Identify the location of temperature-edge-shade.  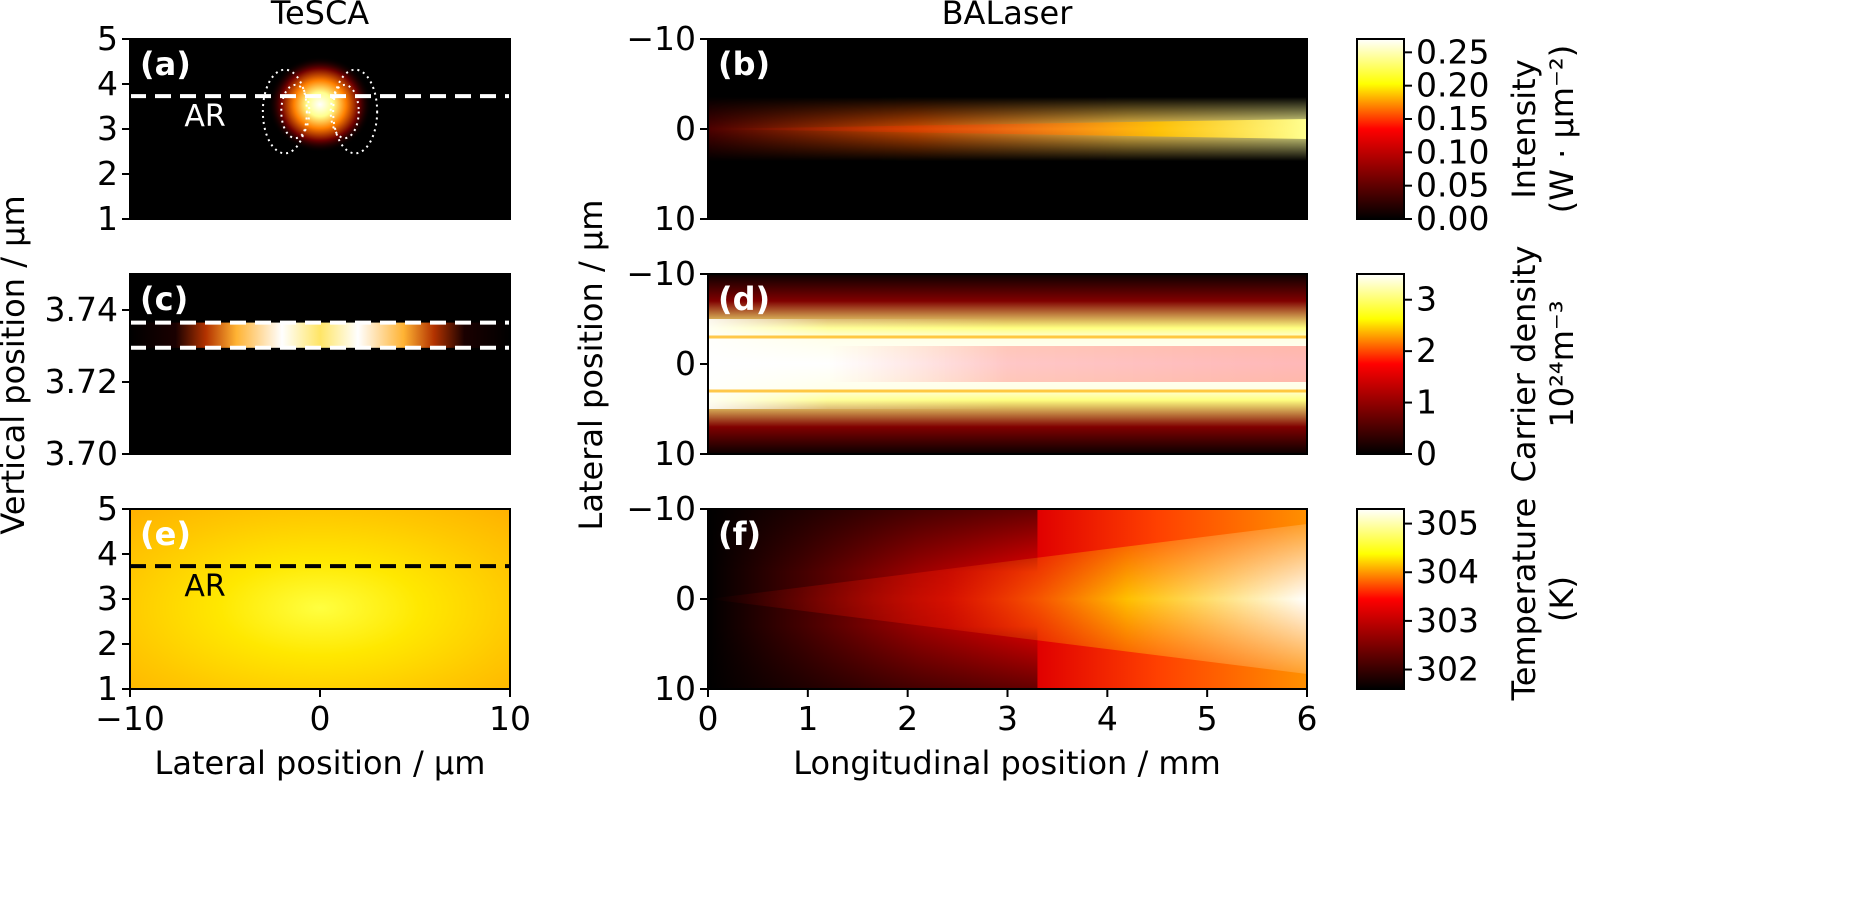
(873, 599).